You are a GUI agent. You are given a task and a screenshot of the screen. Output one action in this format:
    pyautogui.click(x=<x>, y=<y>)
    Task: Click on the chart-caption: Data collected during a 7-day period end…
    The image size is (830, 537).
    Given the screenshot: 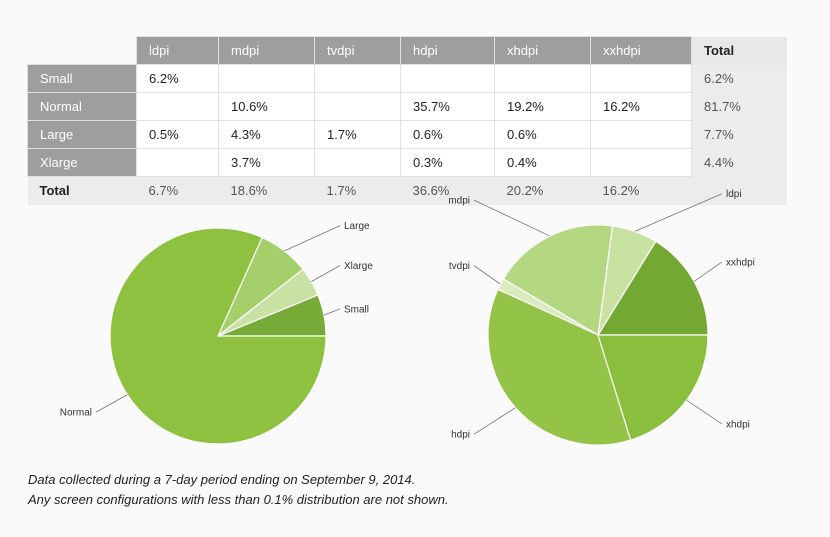 What is the action you would take?
    pyautogui.click(x=238, y=490)
    